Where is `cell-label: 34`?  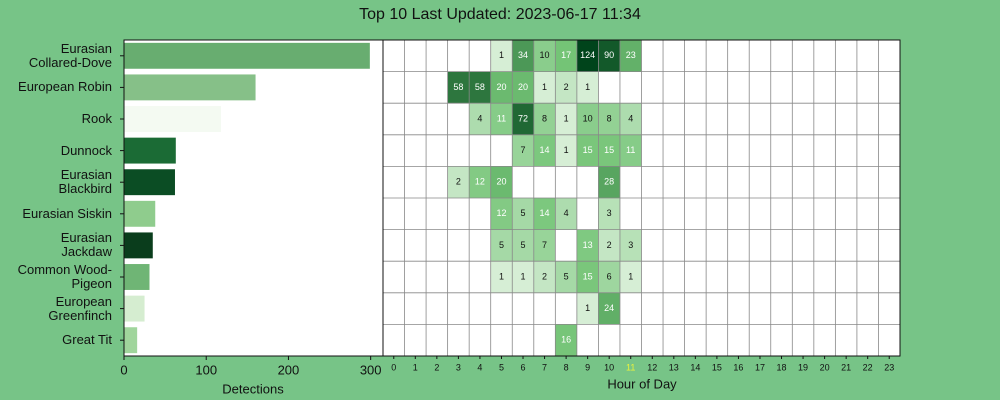
cell-label: 34 is located at coordinates (523, 55).